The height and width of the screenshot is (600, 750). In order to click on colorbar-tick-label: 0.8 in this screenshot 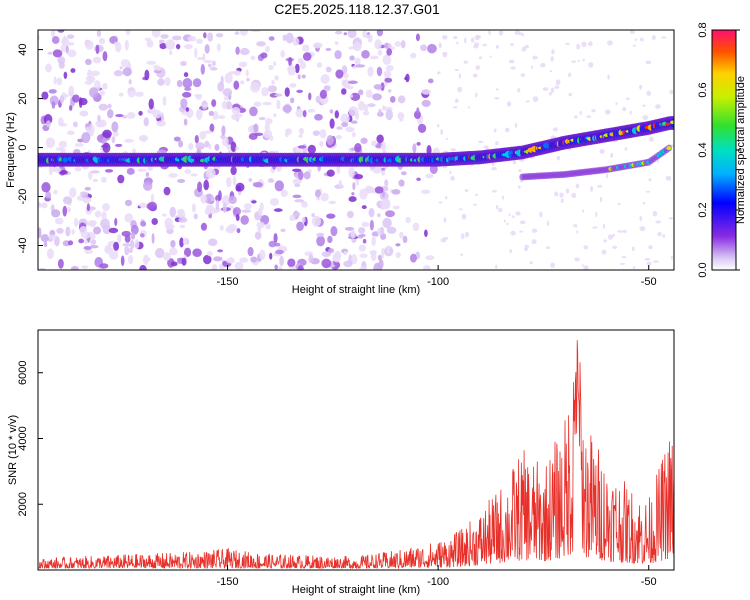, I will do `click(703, 29)`.